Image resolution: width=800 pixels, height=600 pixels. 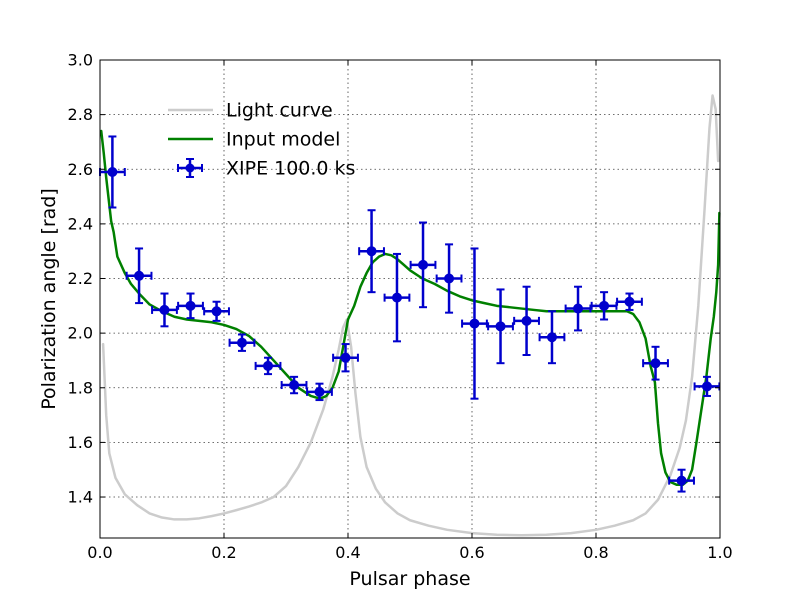 What do you see at coordinates (283, 140) in the screenshot?
I see `legend-label-input-model: Input model` at bounding box center [283, 140].